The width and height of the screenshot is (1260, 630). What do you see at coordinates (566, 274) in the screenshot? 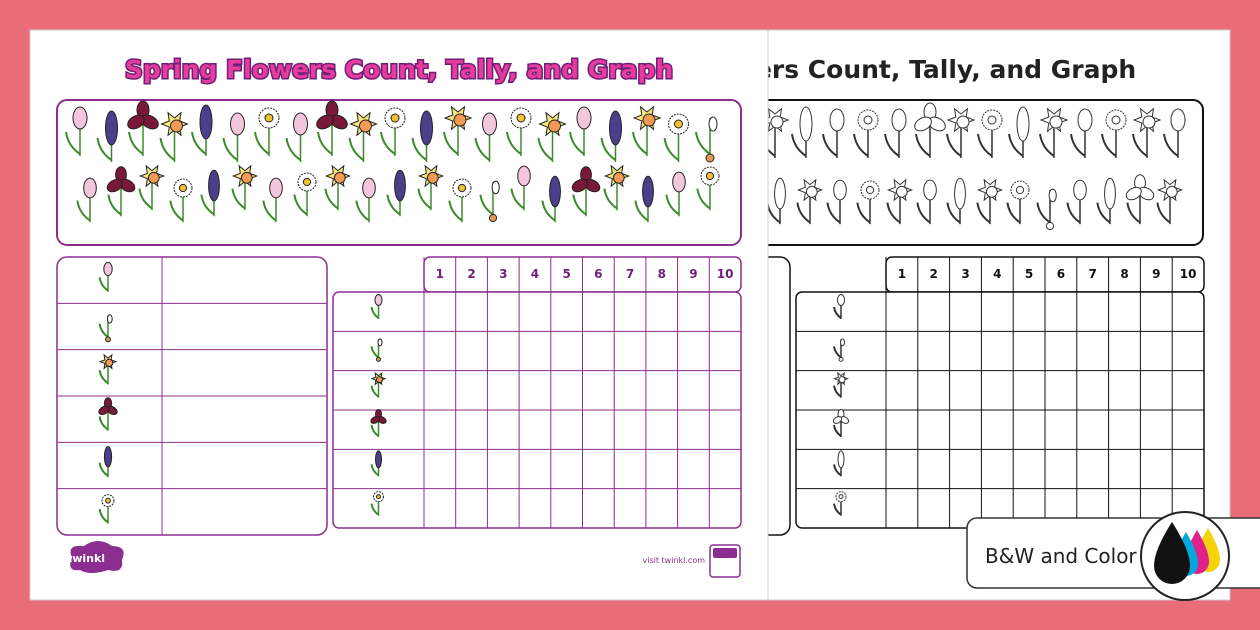
I see `graph-column-number: 5` at bounding box center [566, 274].